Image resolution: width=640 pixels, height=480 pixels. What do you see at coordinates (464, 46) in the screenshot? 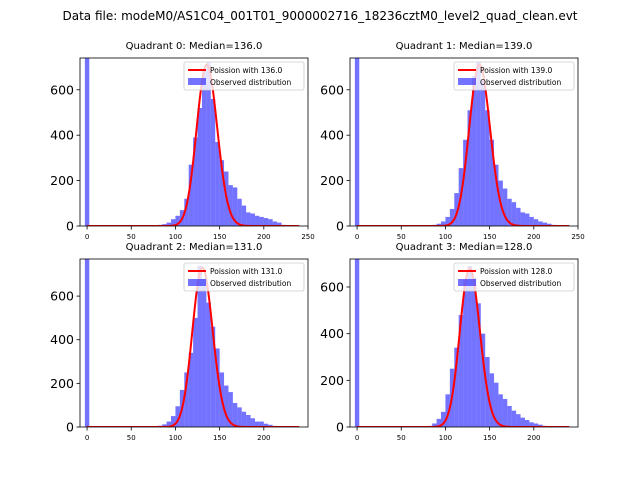
I see `subplot-title: Quadrant 1: Median=139.0` at bounding box center [464, 46].